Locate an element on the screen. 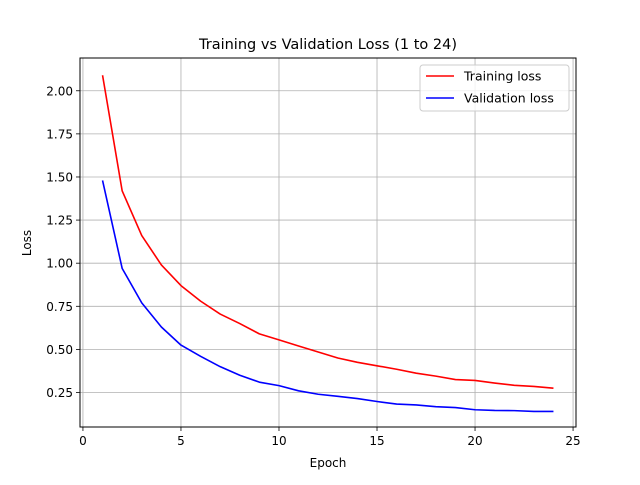 Image resolution: width=640 pixels, height=485 pixels. x-axis-label: Epoch is located at coordinates (328, 463).